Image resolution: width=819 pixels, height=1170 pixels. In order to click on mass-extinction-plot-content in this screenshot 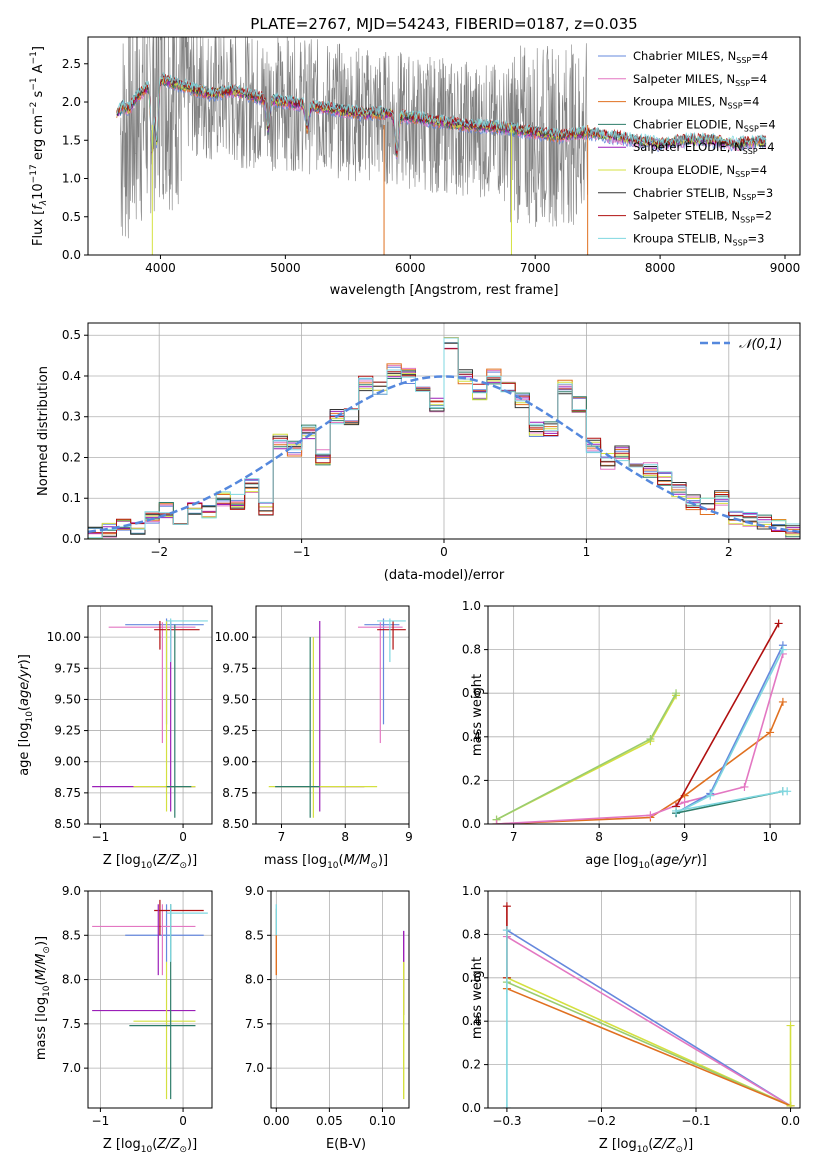, I will do `click(340, 1002)`.